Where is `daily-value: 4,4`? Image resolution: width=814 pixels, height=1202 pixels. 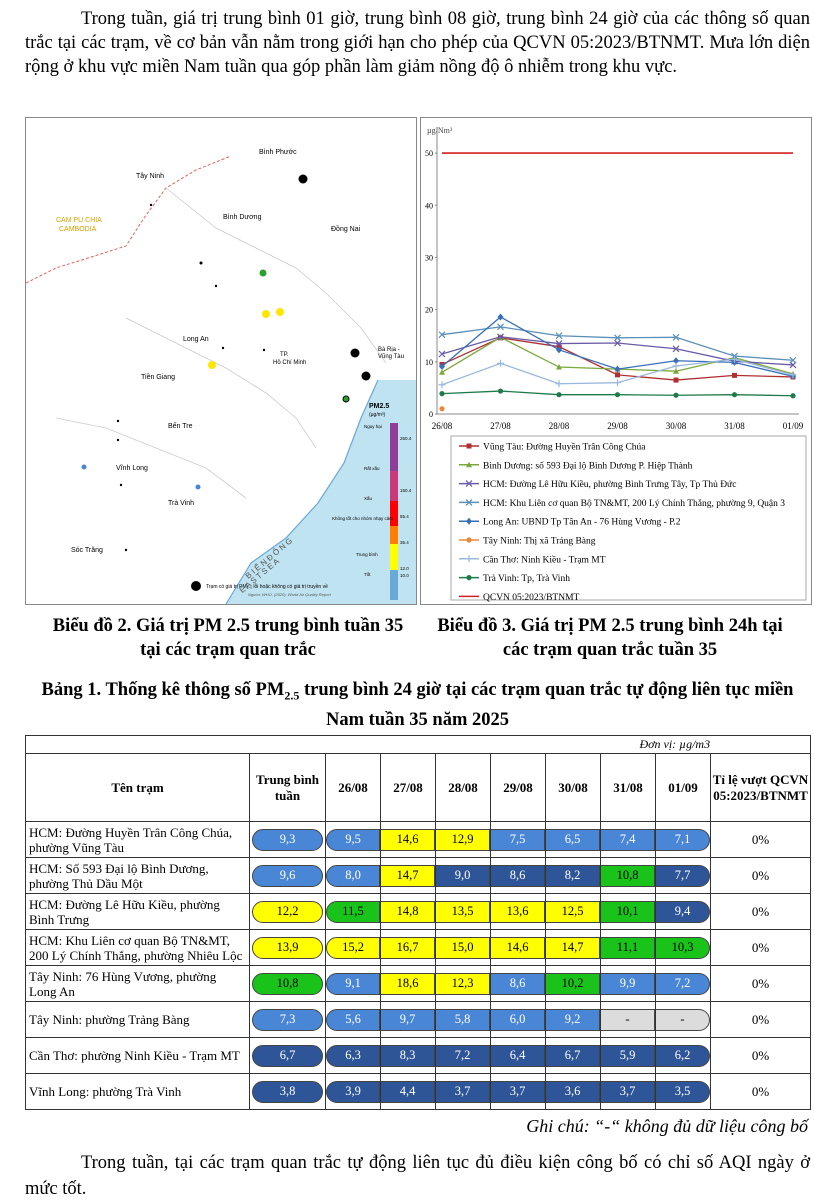 daily-value: 4,4 is located at coordinates (408, 1091).